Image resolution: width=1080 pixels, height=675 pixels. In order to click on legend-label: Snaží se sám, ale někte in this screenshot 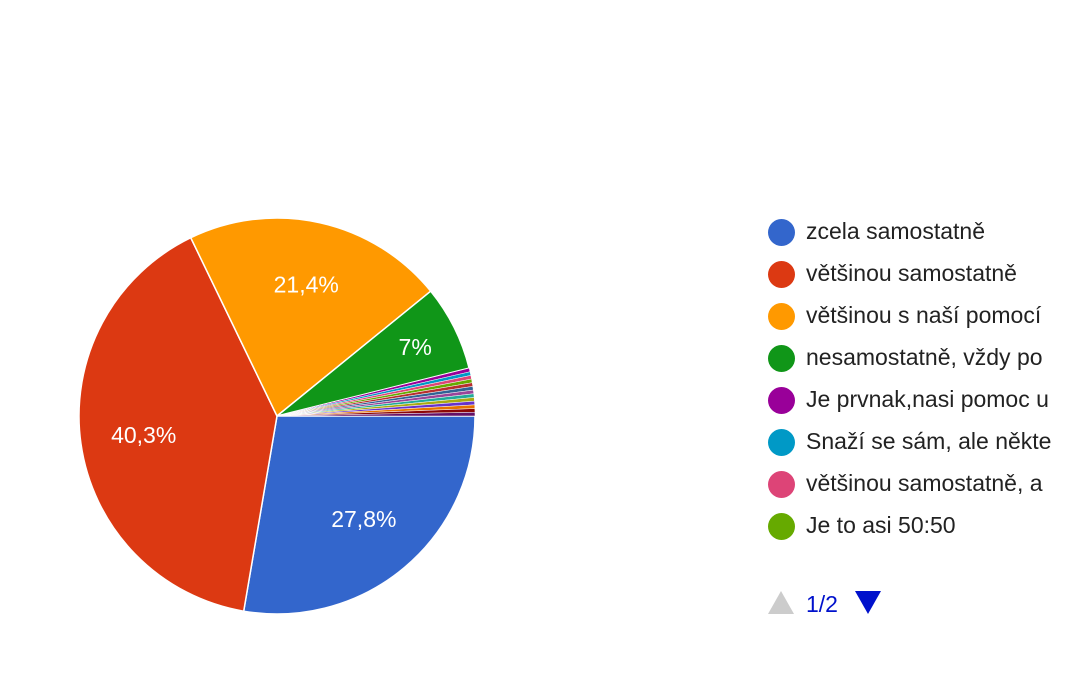, I will do `click(929, 441)`.